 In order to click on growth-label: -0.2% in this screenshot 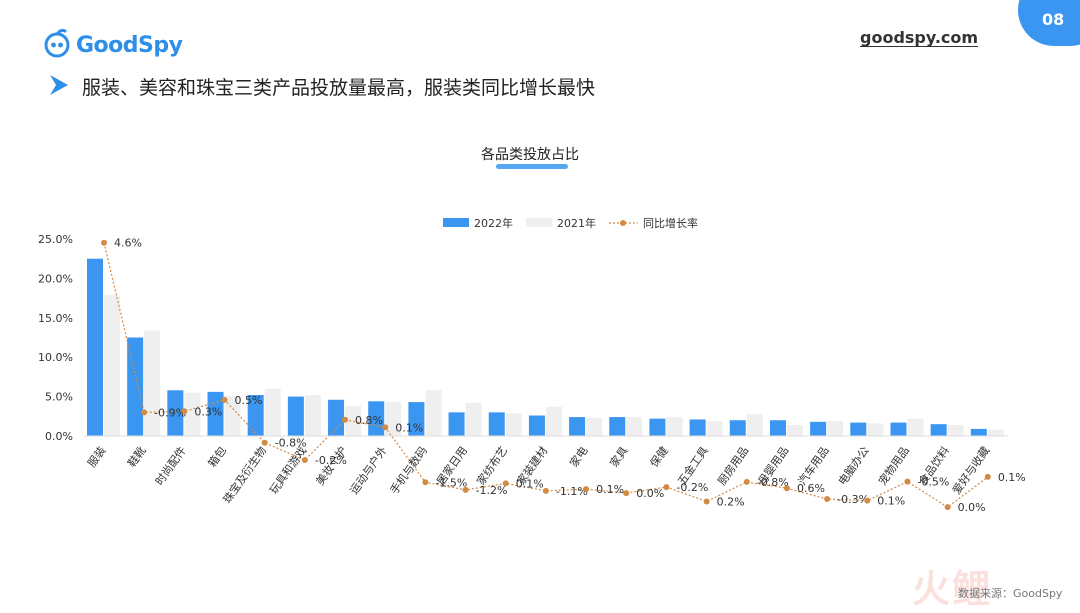, I will do `click(692, 487)`.